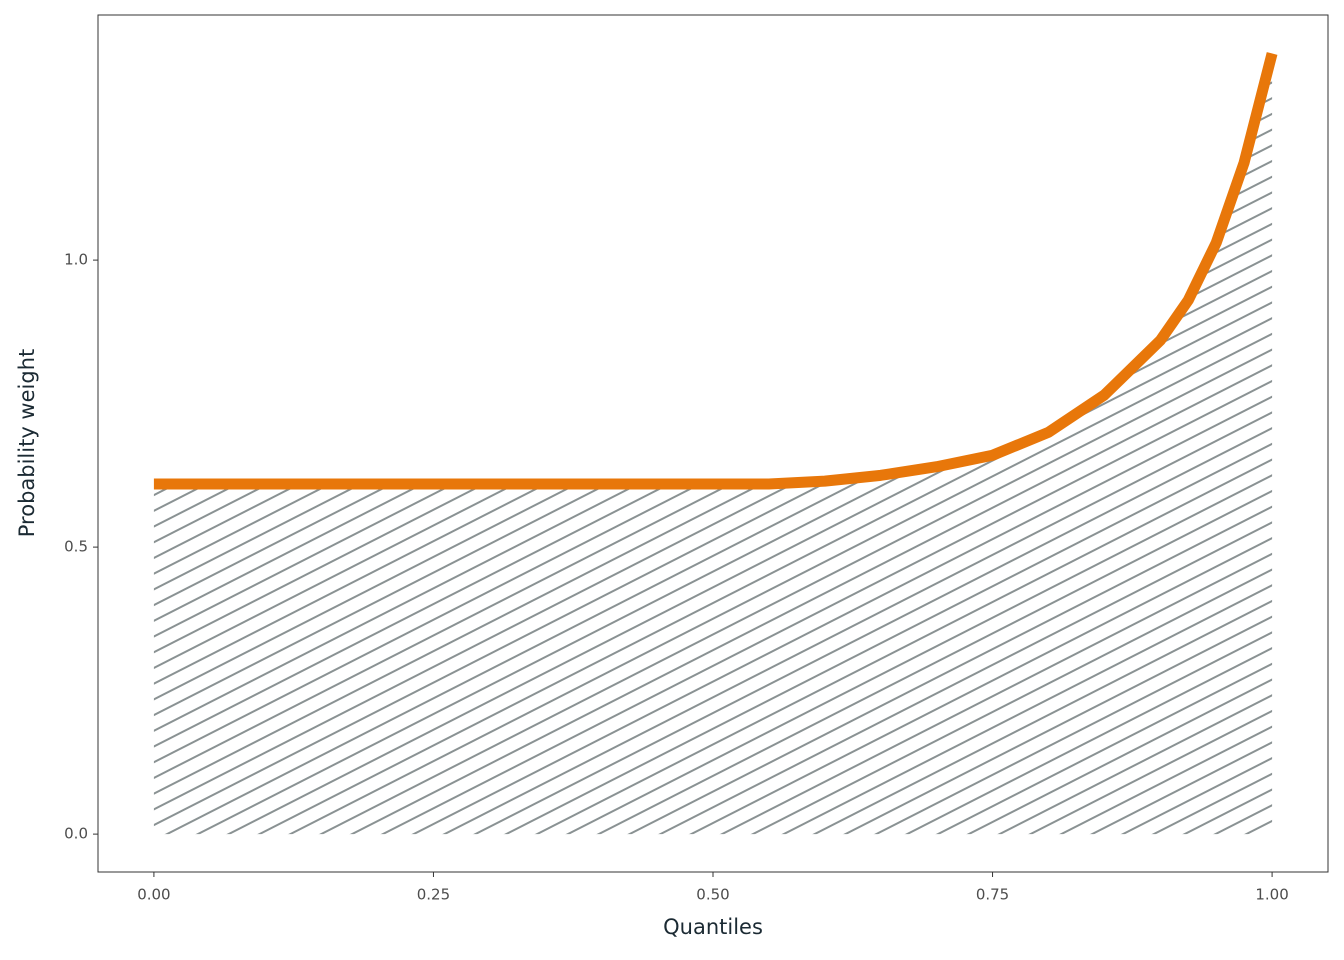  I want to click on x-axis-title: Quantiles, so click(713, 927).